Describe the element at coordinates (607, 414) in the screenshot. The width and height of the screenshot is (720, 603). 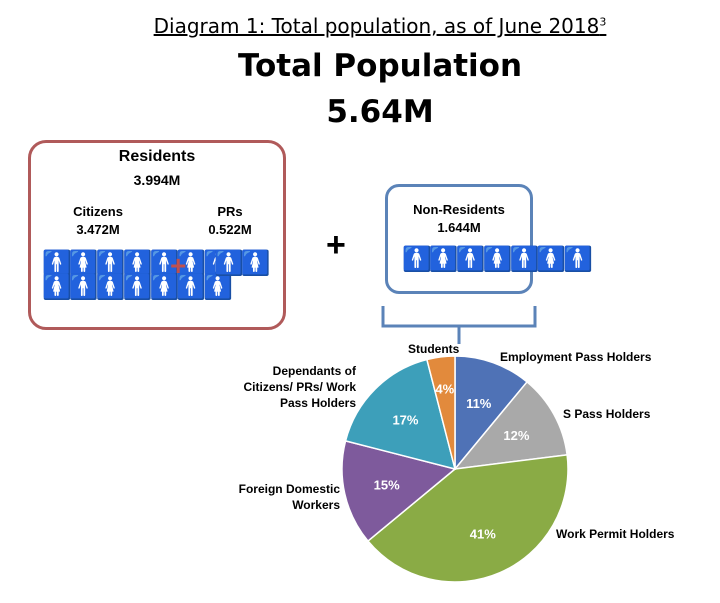
I see `label-s-pass: S Pass Holders` at that location.